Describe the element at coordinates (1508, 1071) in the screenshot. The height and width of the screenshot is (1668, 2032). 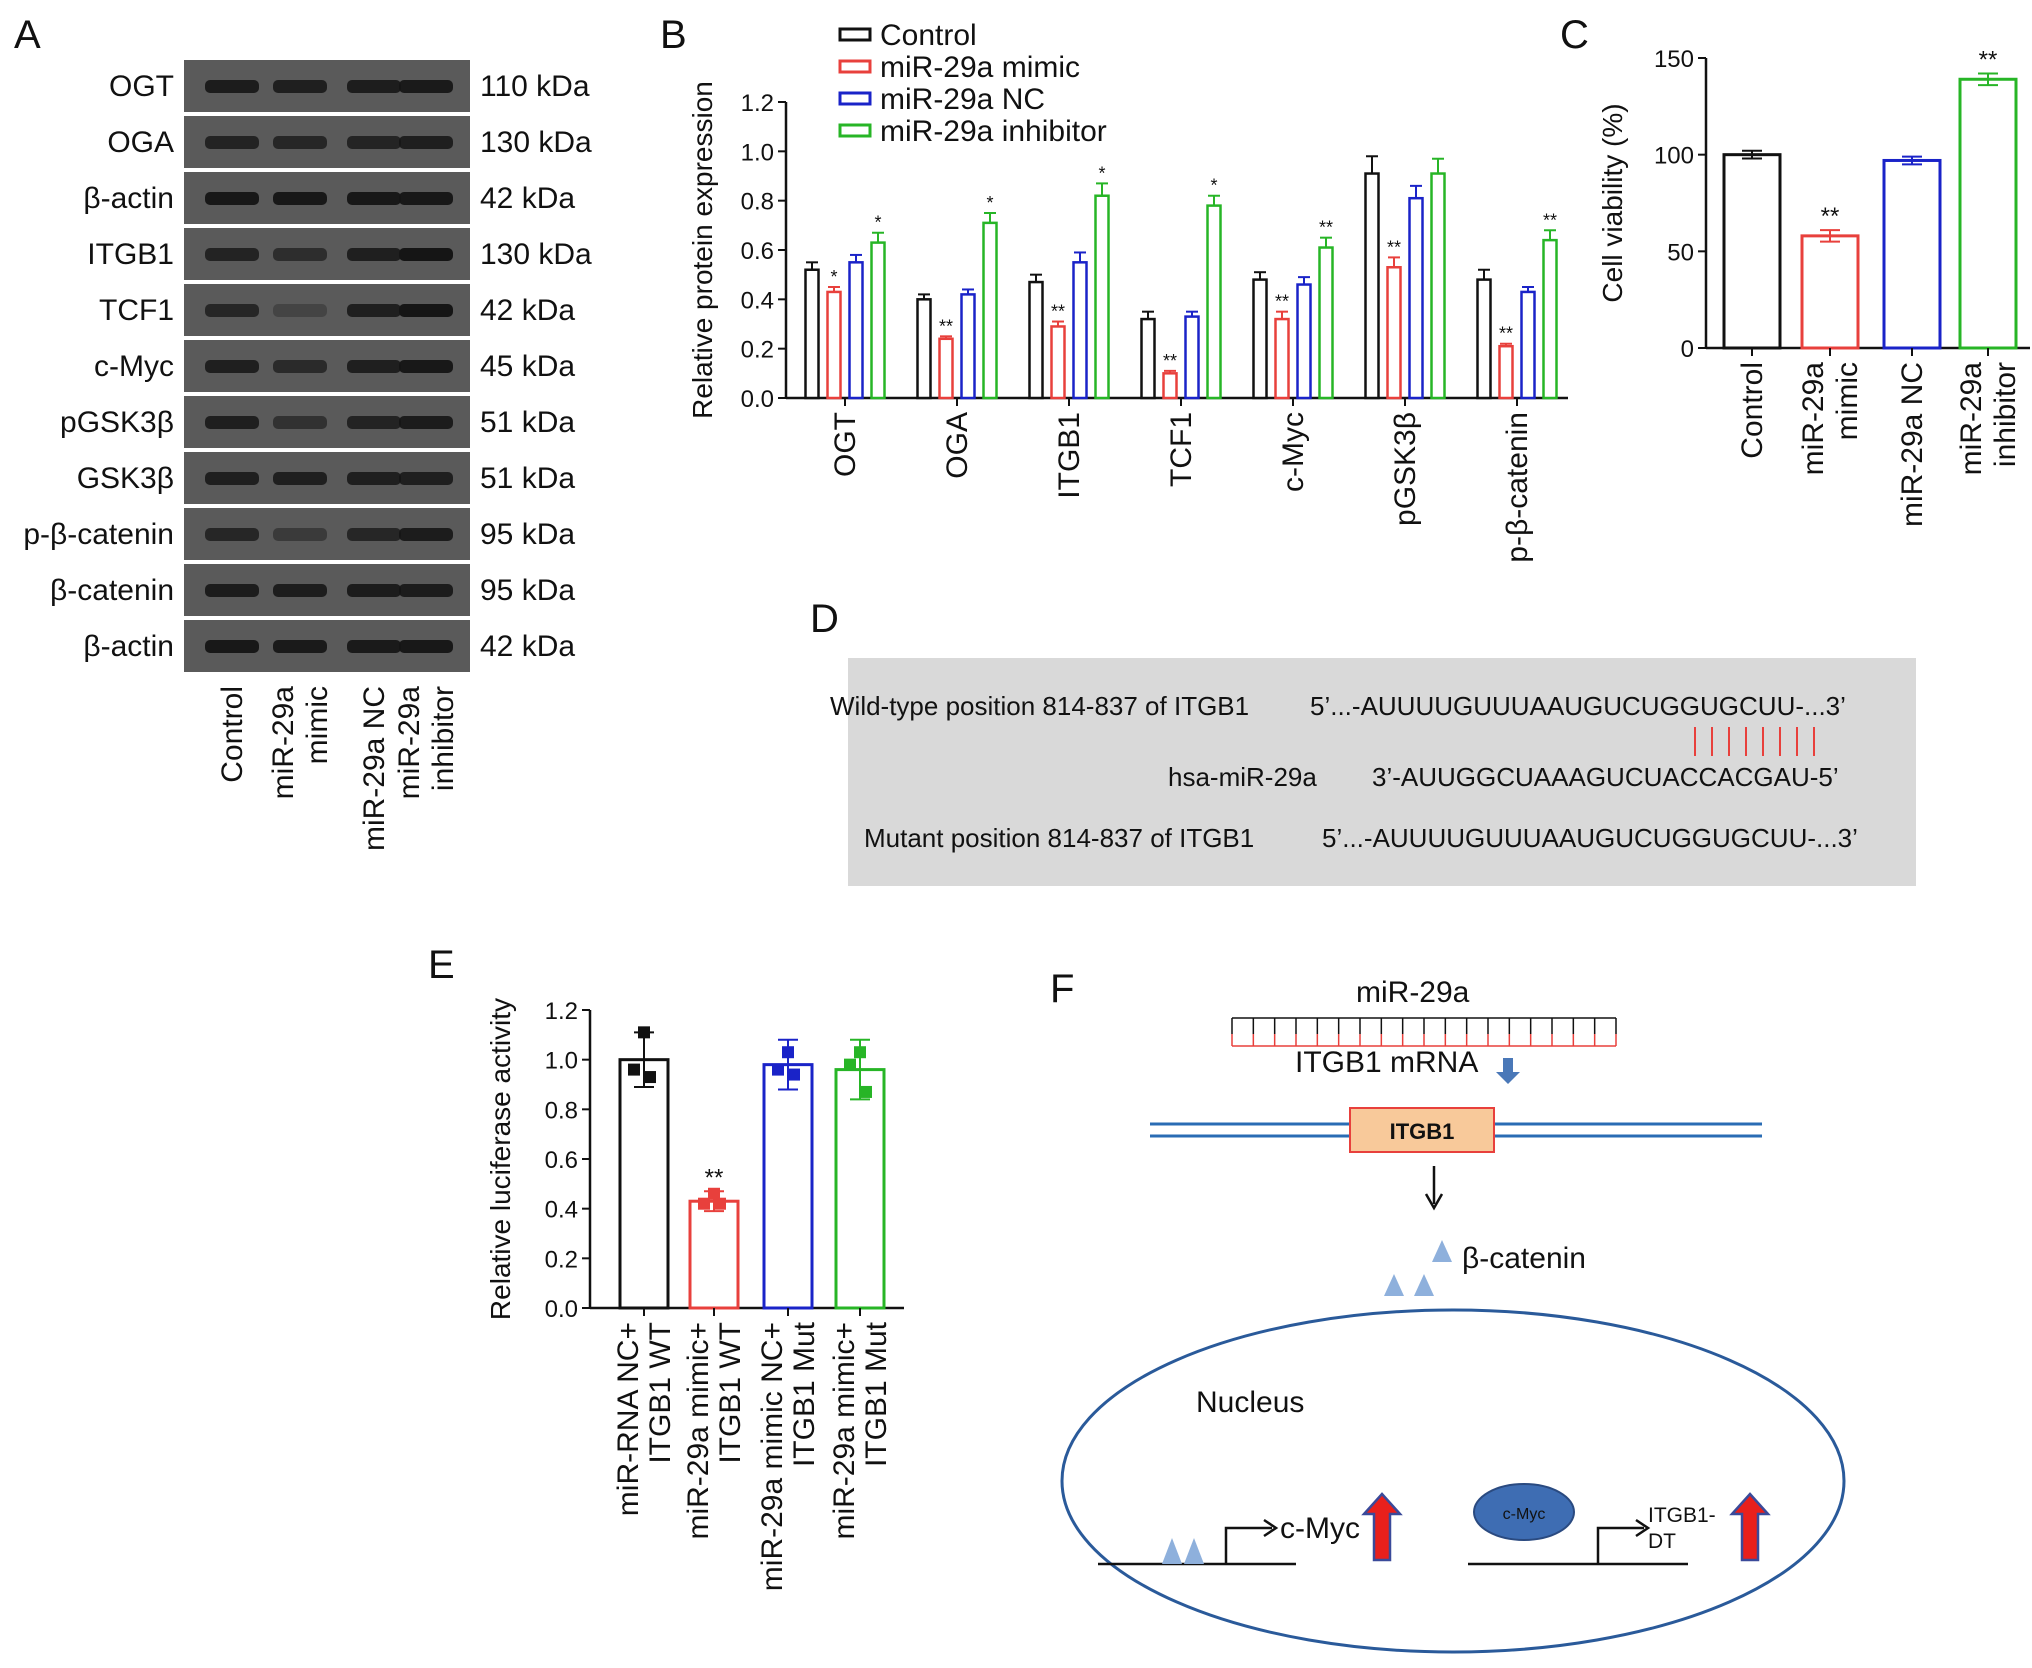
I see `down-arrow-icon` at that location.